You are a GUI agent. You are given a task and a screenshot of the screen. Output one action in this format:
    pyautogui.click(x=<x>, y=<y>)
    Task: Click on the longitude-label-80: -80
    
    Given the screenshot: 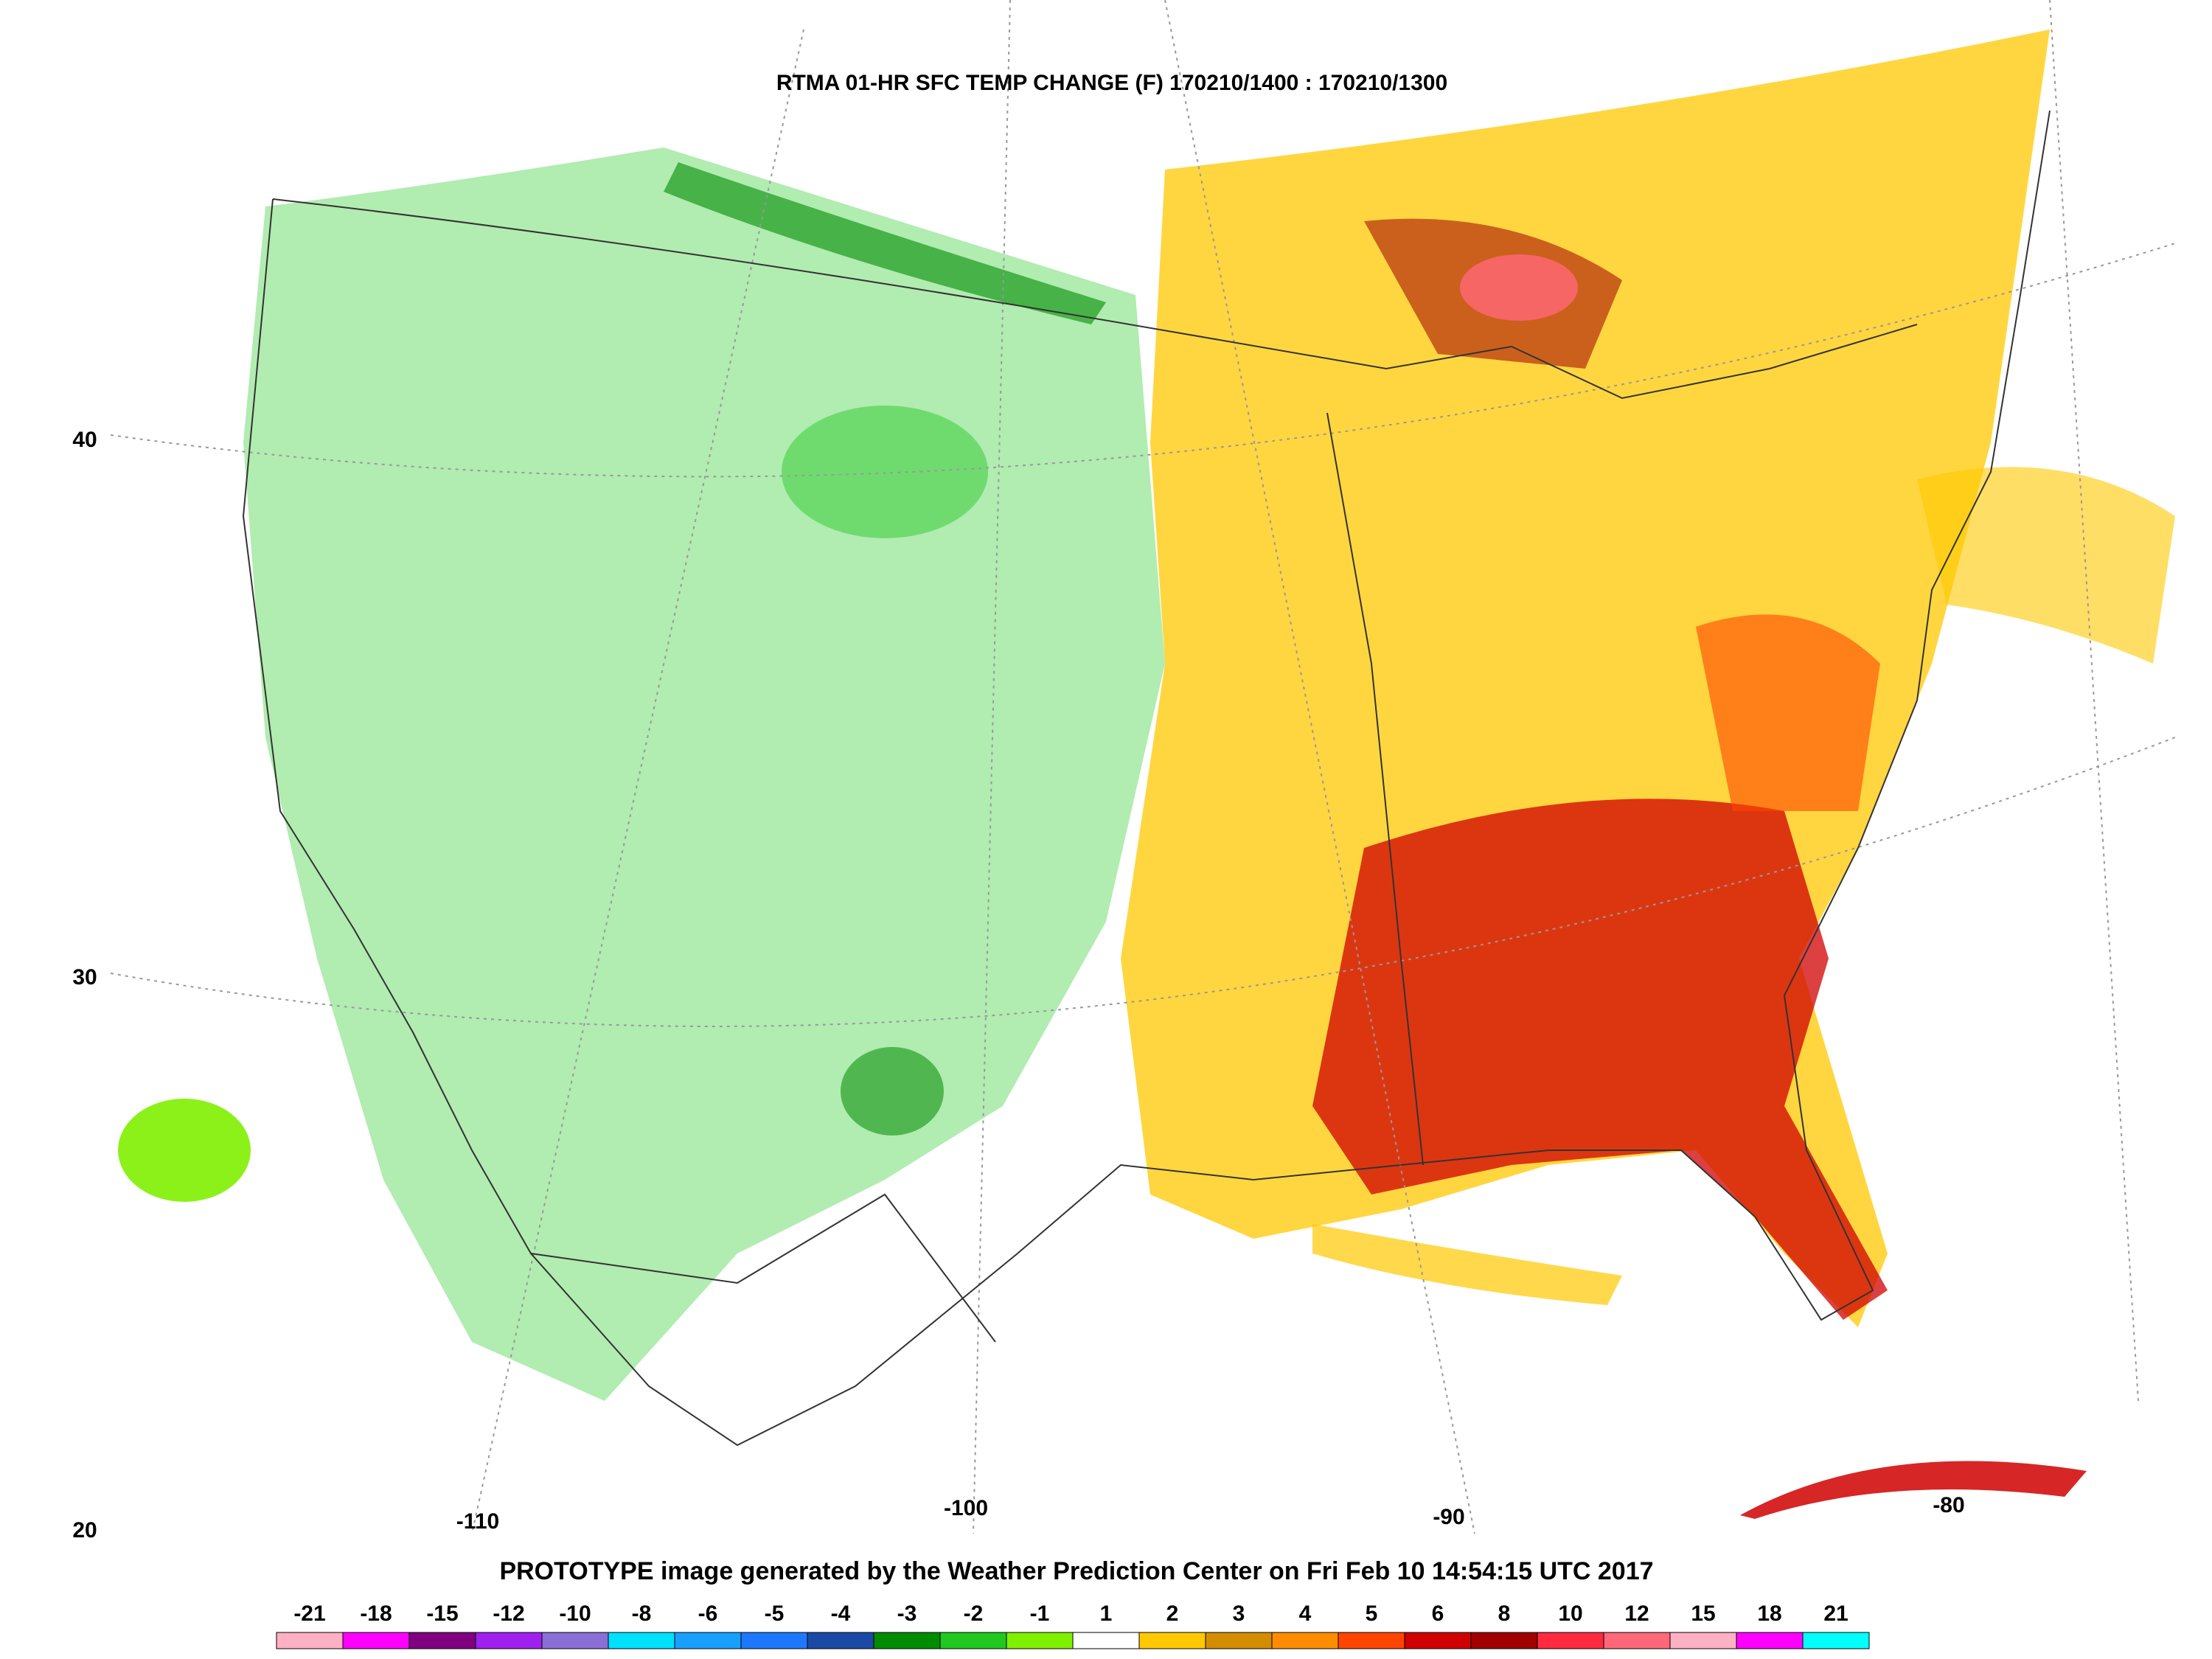 What is the action you would take?
    pyautogui.click(x=1948, y=1505)
    